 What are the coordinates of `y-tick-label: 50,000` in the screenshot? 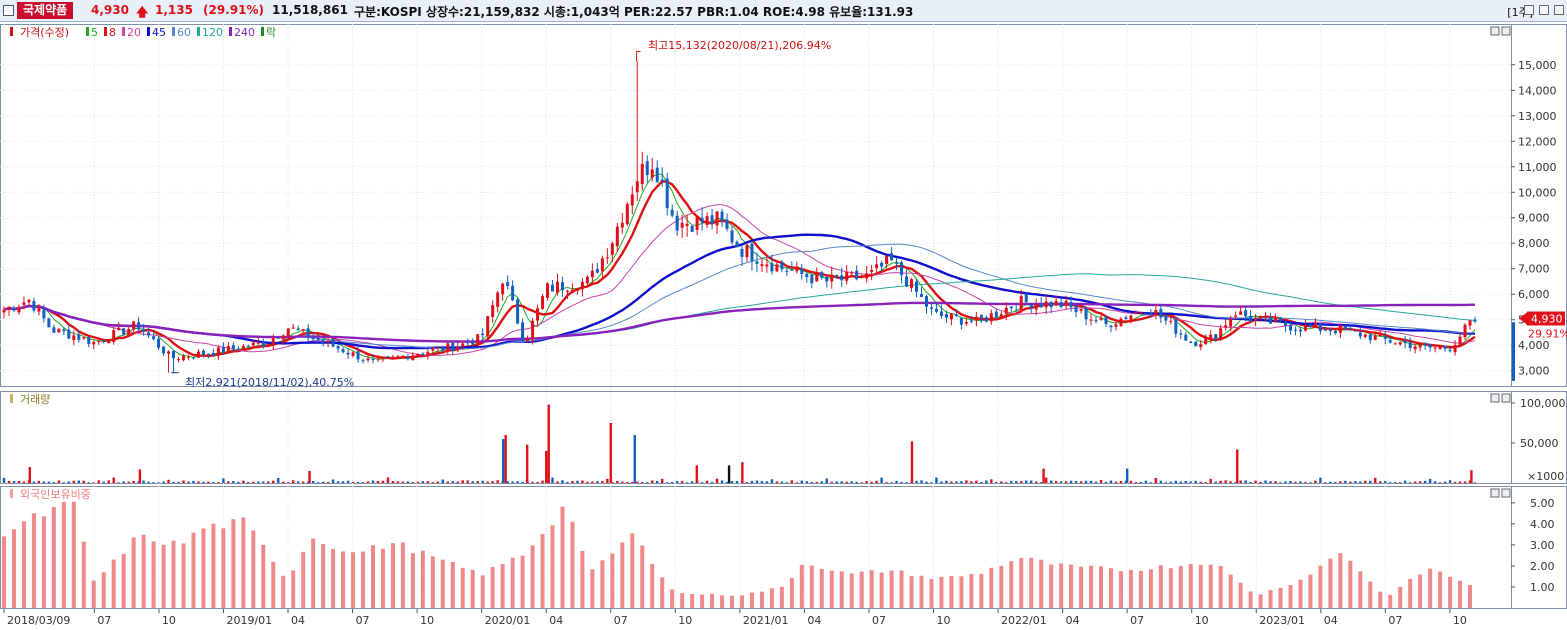 It's located at (1539, 443).